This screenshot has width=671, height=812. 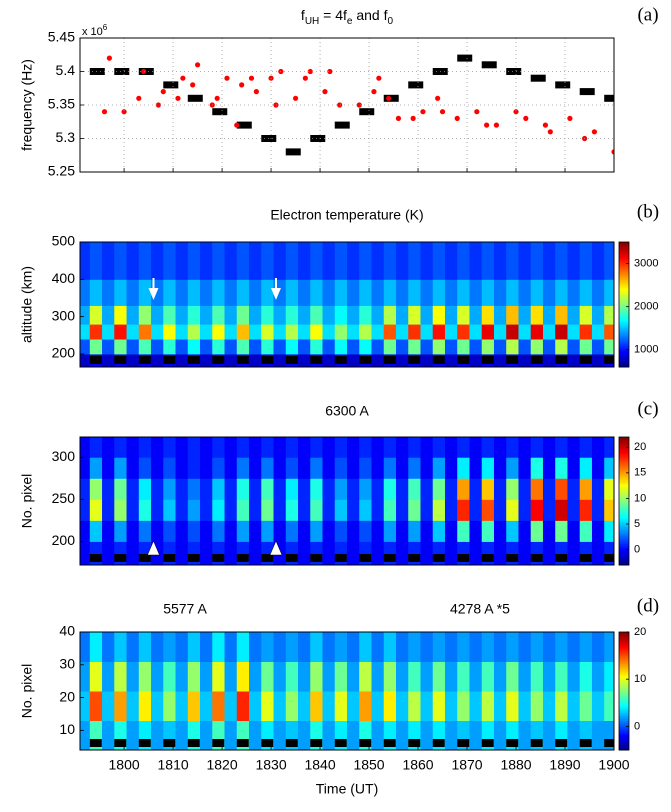 I want to click on plot-area, so click(x=351, y=105).